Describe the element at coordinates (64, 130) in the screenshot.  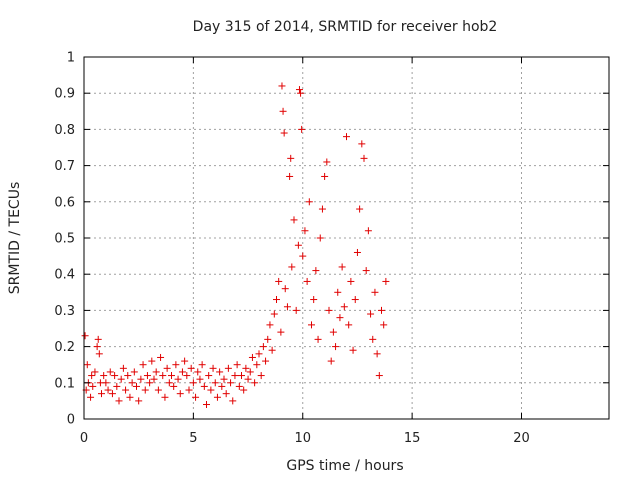
I see `y-tick-label: 0.8` at that location.